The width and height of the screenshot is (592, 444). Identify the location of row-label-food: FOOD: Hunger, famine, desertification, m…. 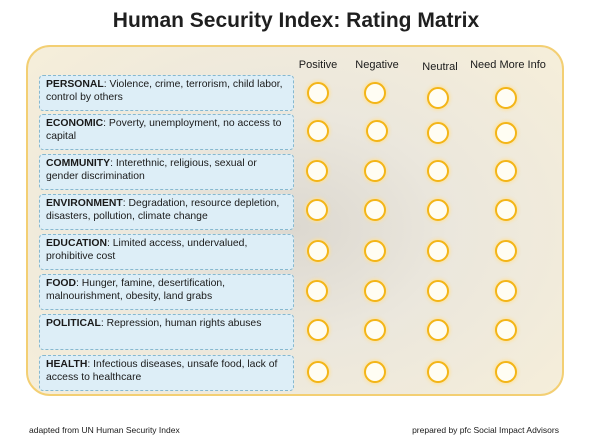
(166, 292).